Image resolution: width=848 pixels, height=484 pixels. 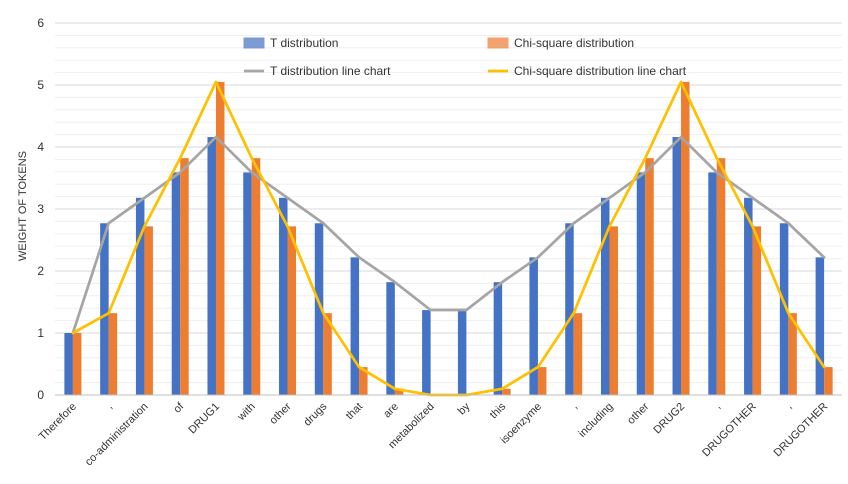 I want to click on x-tick-label: co-administration, so click(x=117, y=435).